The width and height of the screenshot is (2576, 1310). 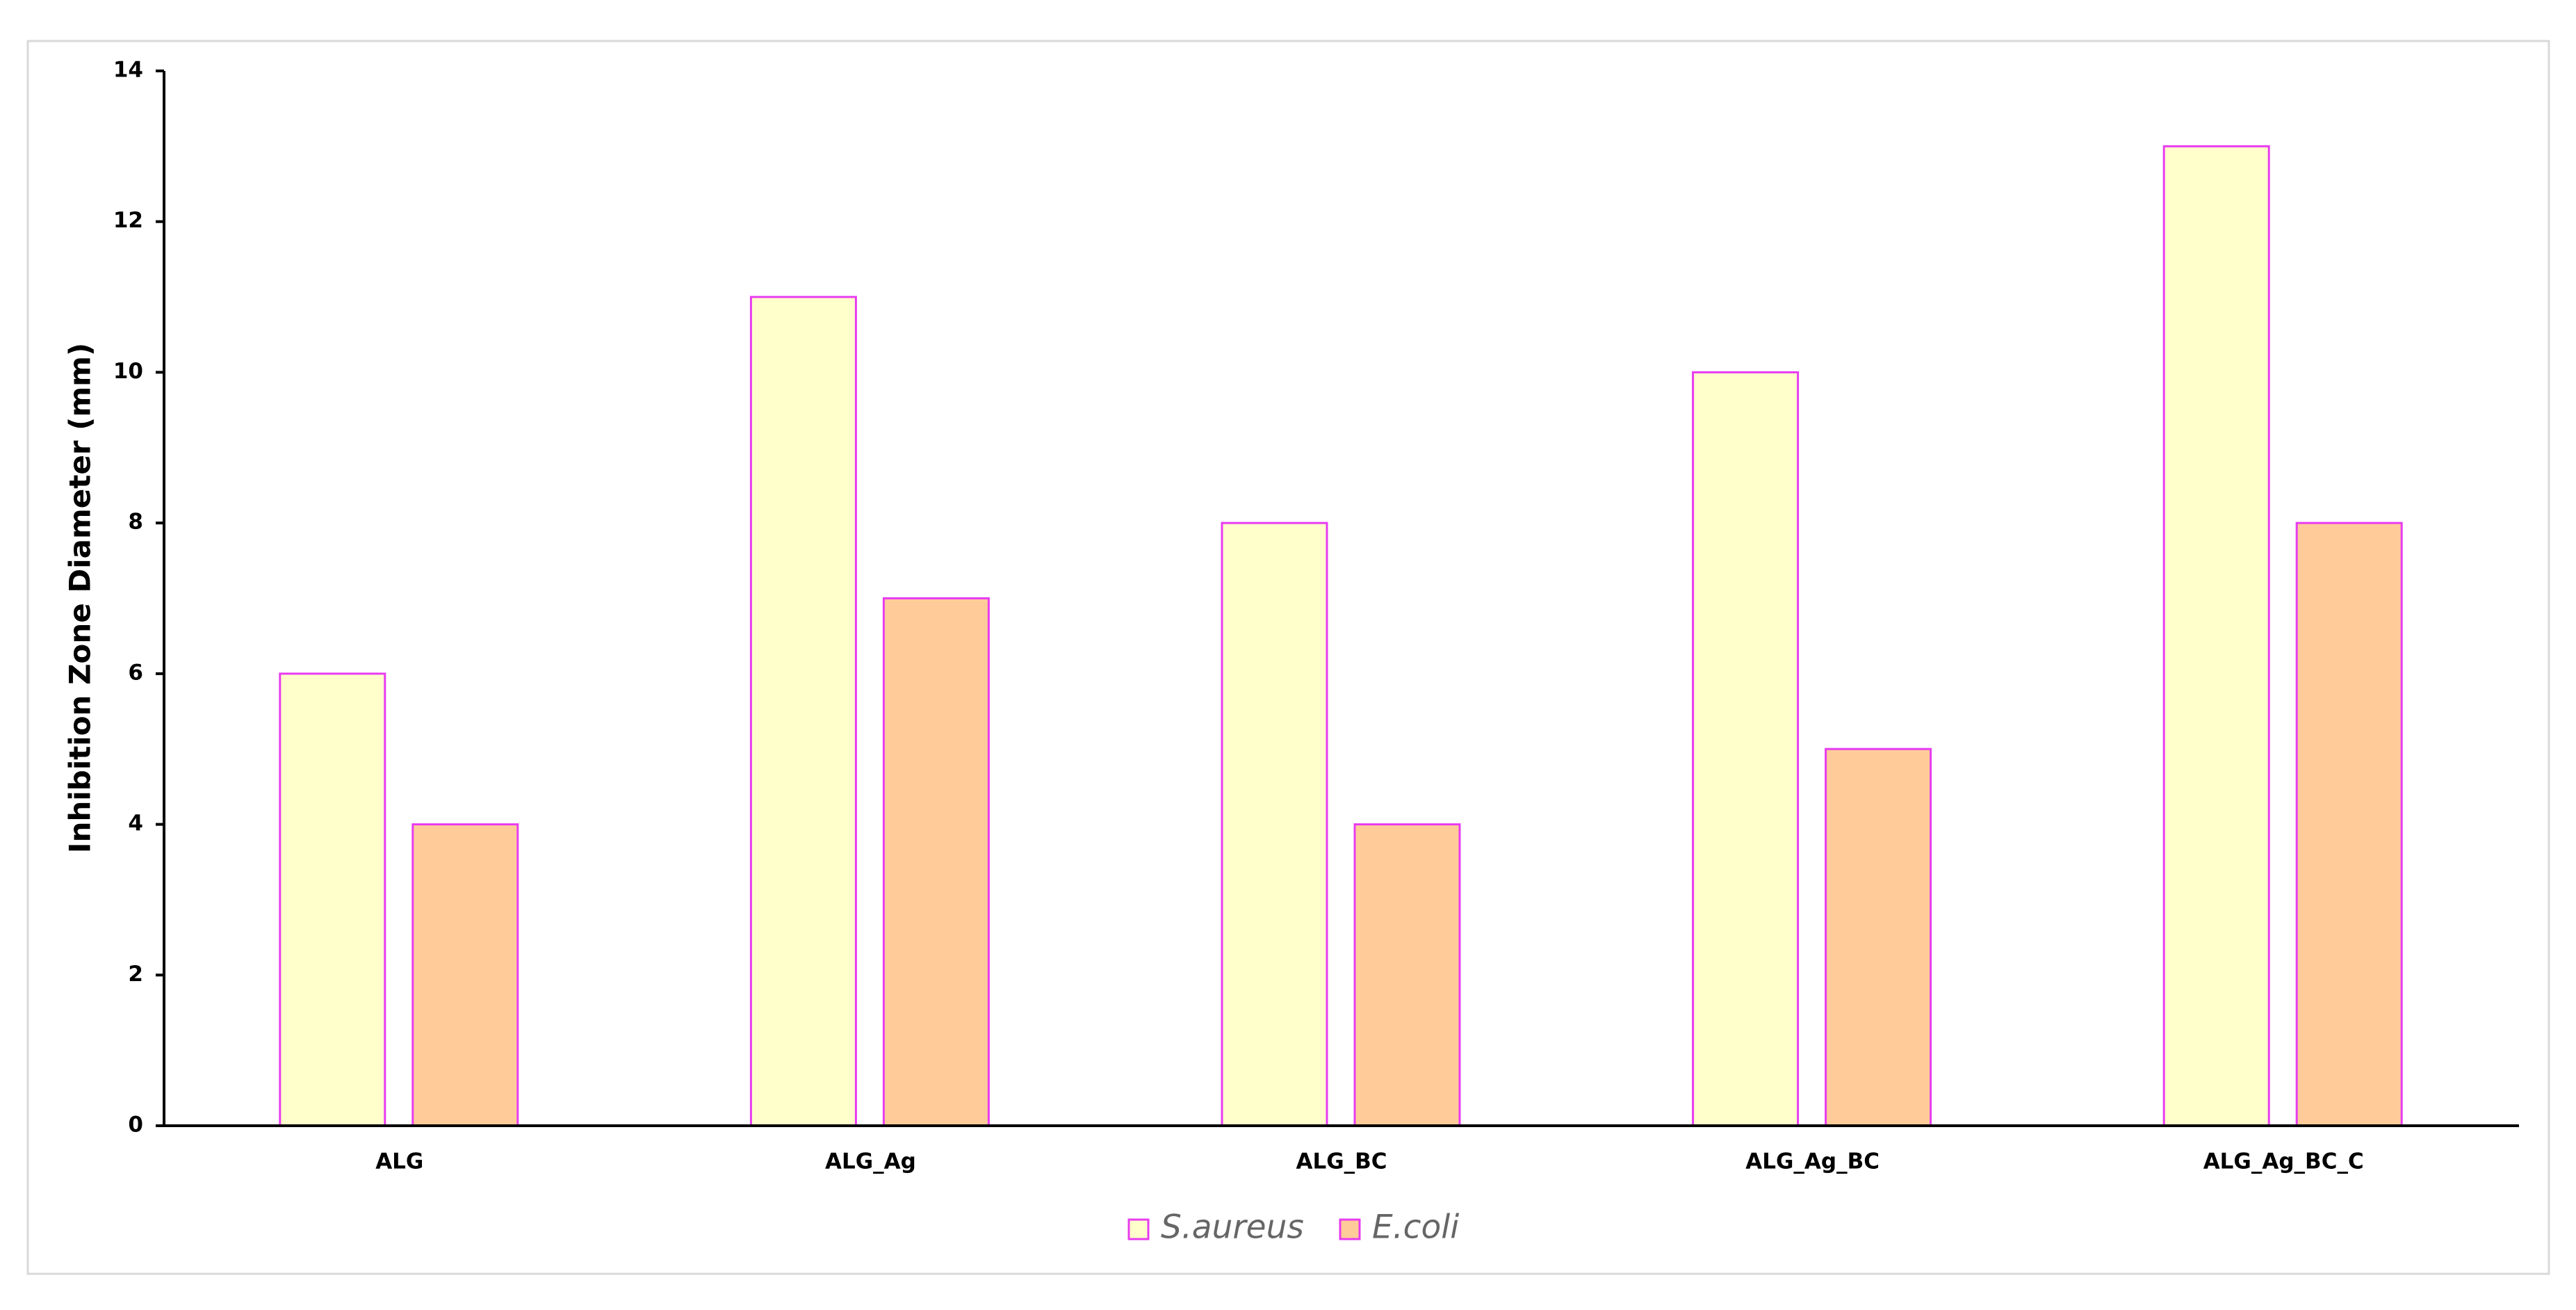 What do you see at coordinates (80, 598) in the screenshot?
I see `y-axis-title: Inhibition Zone Diameter (mm)` at bounding box center [80, 598].